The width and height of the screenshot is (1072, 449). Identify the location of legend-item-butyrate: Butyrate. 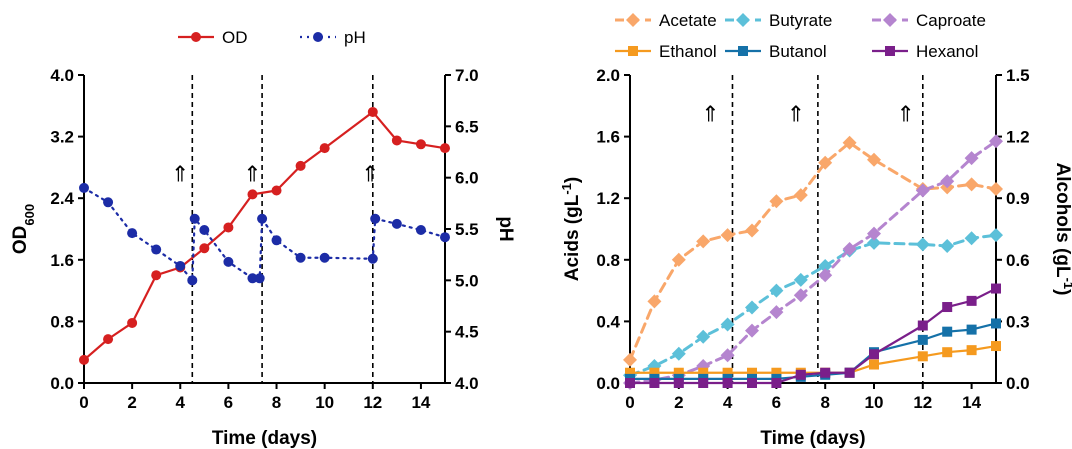
(778, 20).